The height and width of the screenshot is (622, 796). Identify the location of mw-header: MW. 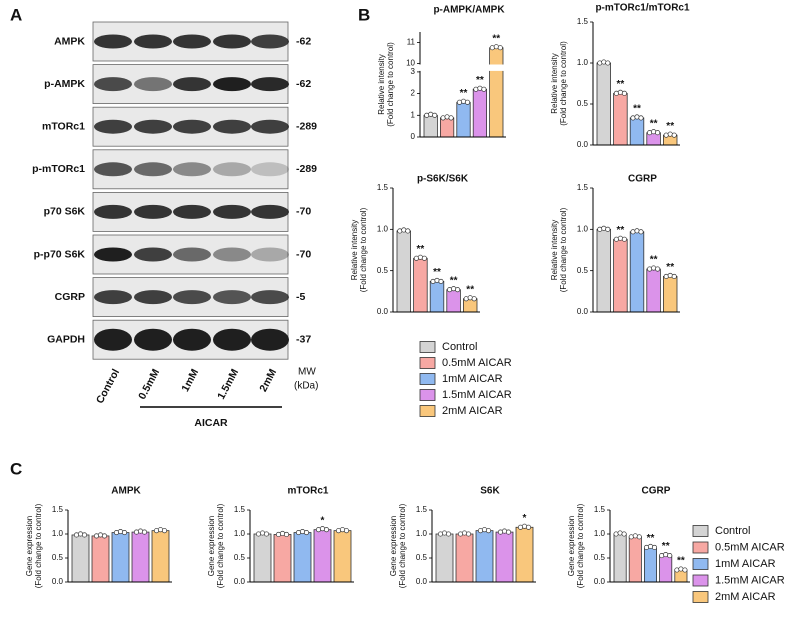
(307, 372).